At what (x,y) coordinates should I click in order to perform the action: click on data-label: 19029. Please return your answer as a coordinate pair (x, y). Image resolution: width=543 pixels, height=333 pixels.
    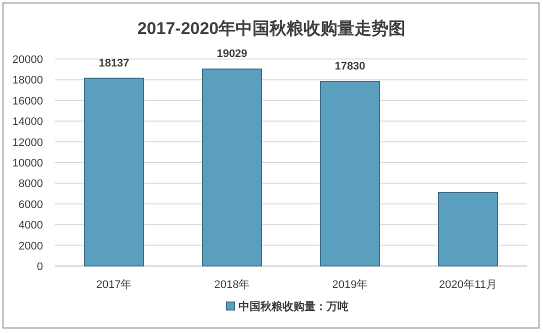
    Looking at the image, I should click on (232, 54).